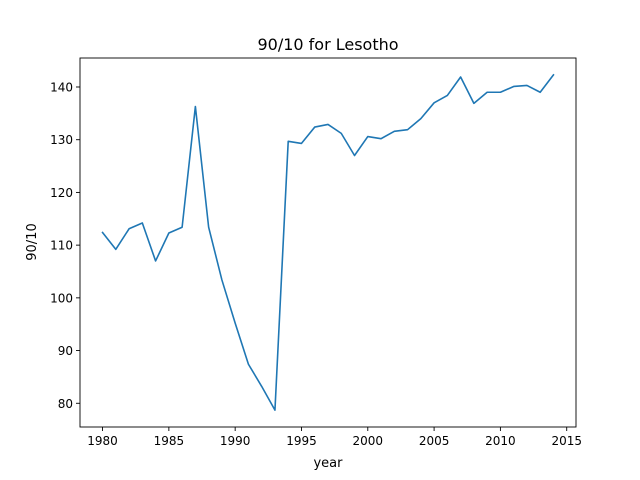 The image size is (640, 480). I want to click on x-tick-label-2010: 2010, so click(500, 441).